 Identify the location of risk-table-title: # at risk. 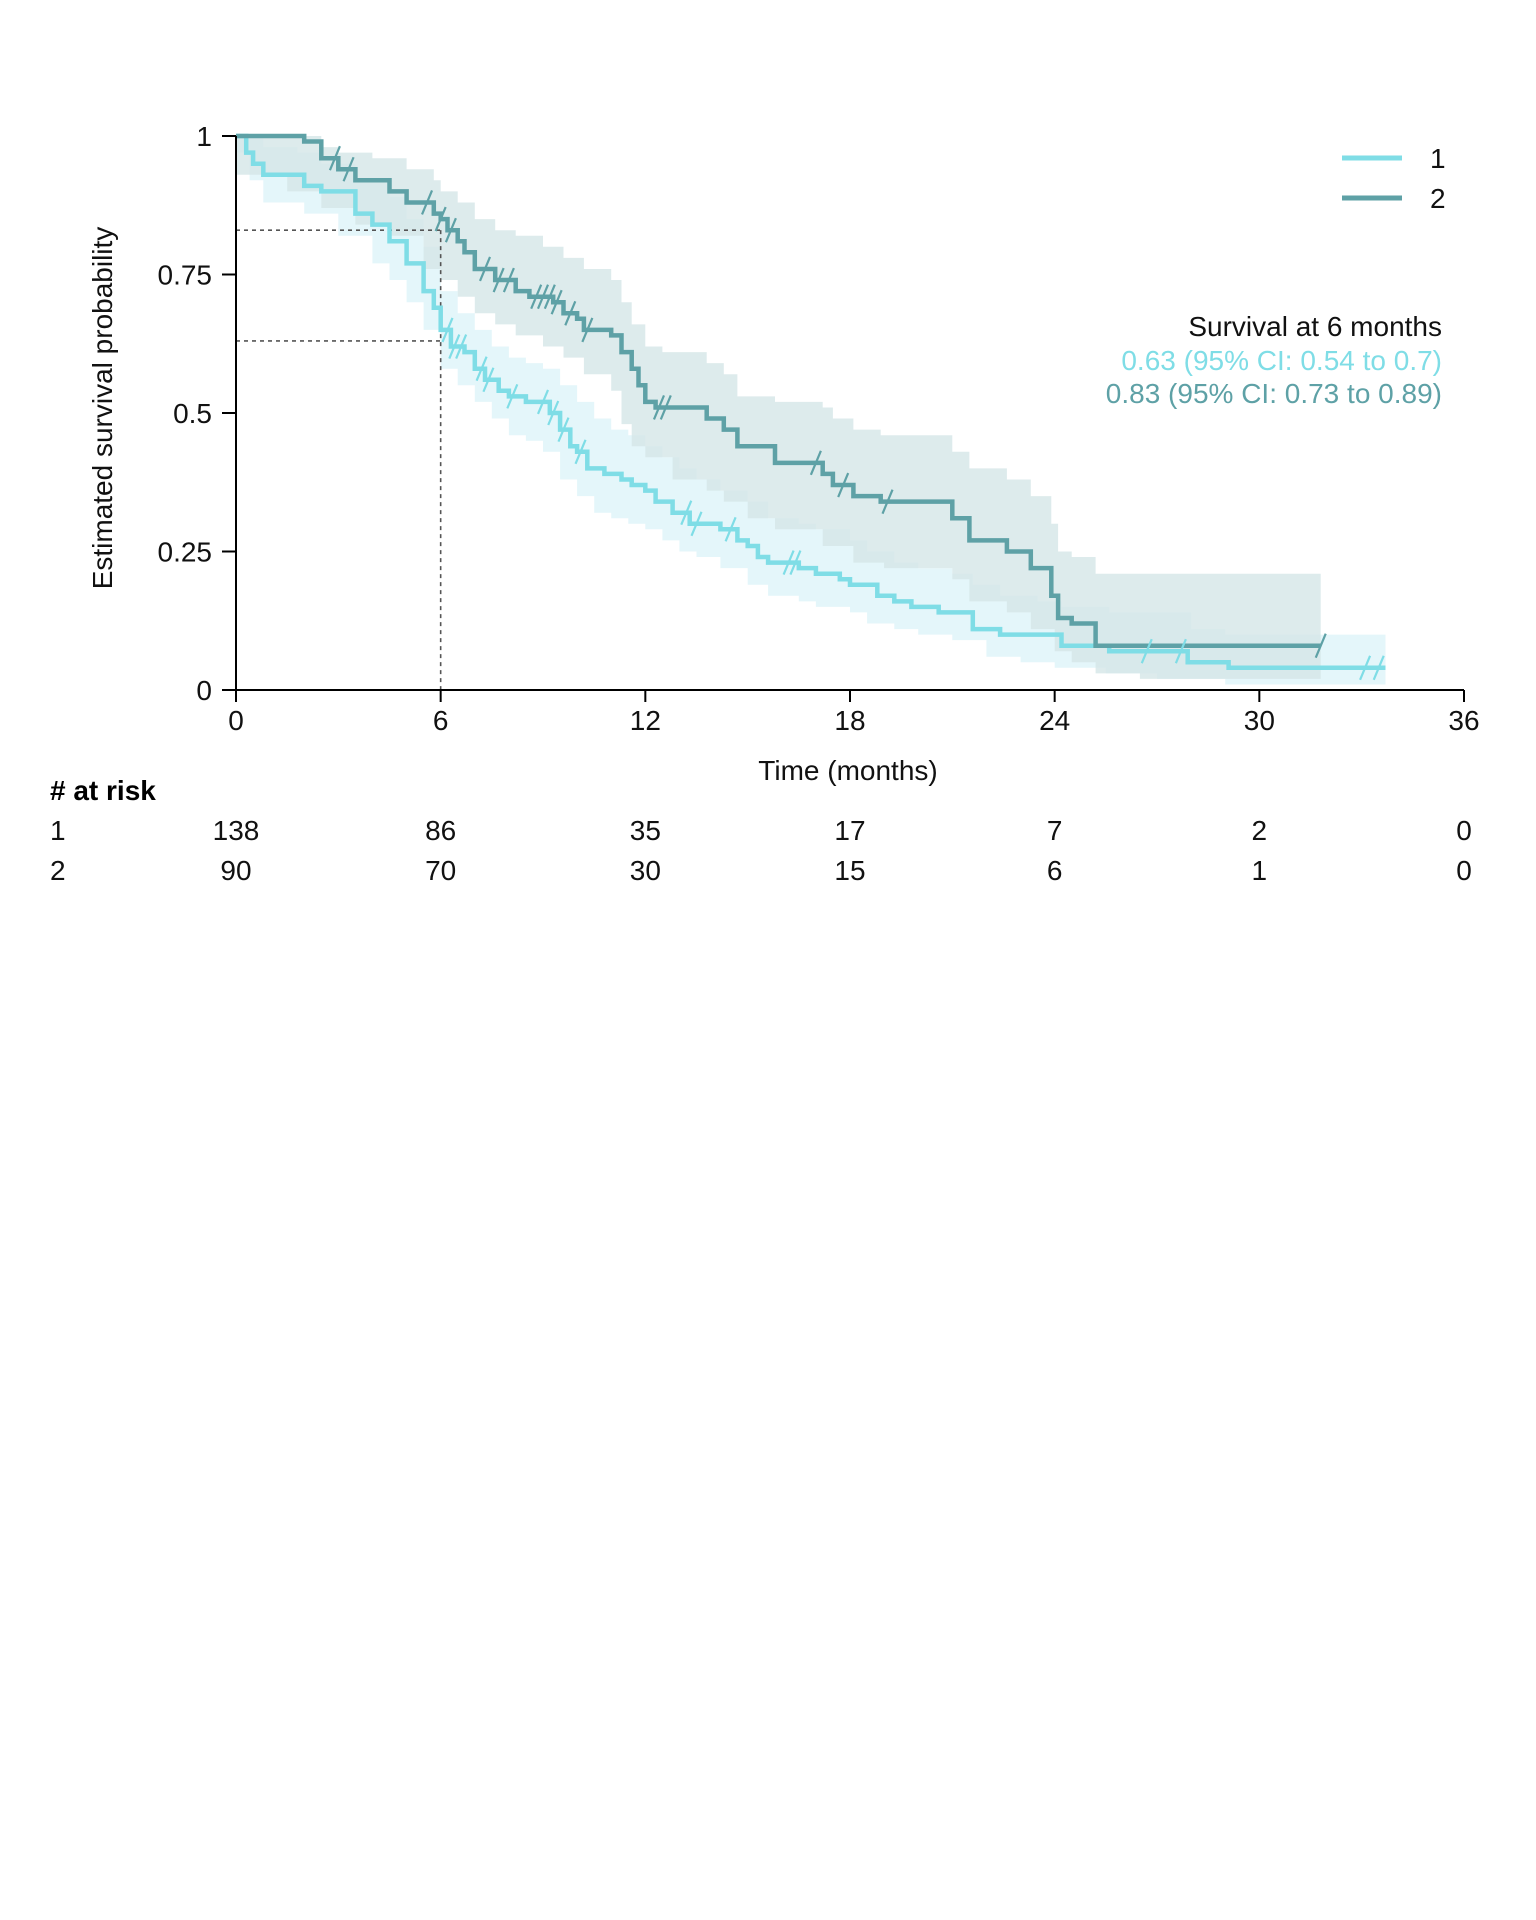
(103, 790).